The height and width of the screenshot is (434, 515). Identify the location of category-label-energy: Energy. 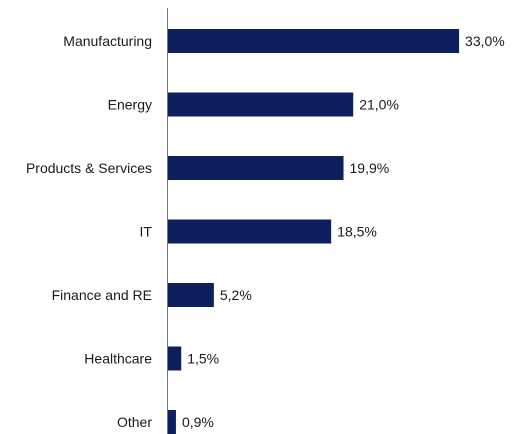
(130, 105).